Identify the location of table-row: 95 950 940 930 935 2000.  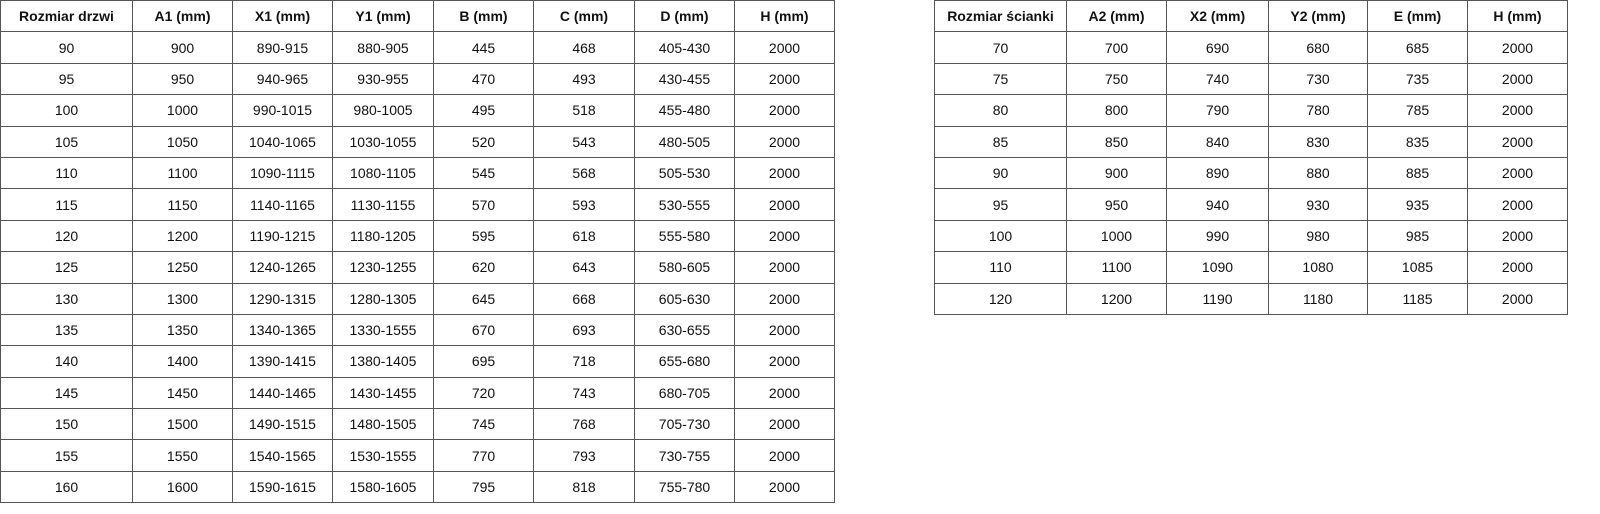
(1251, 204).